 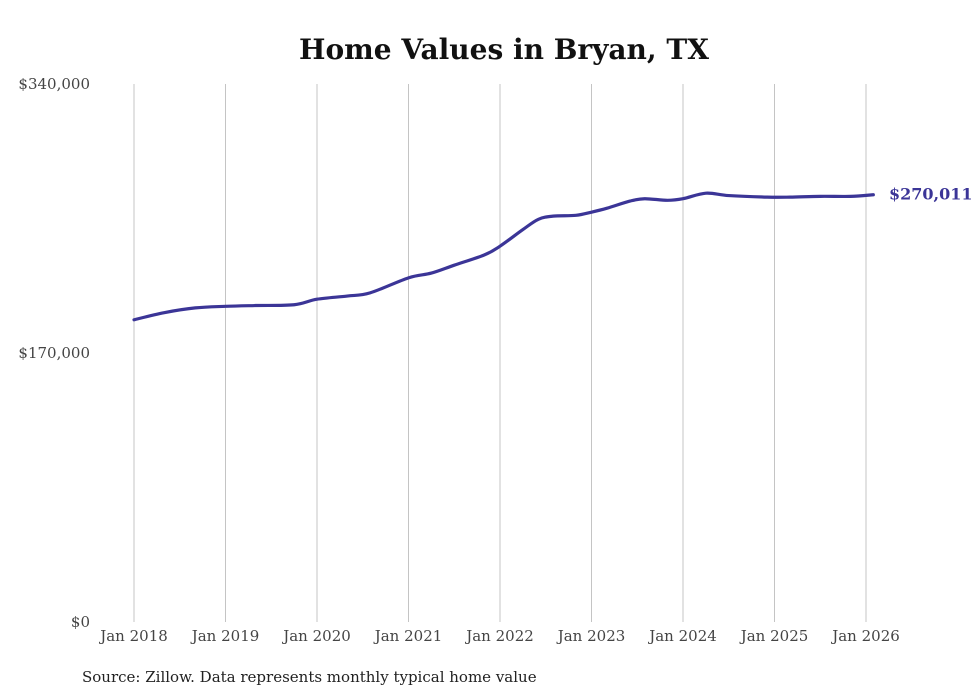 I want to click on x-tick-label: Jan 2021, so click(x=408, y=636).